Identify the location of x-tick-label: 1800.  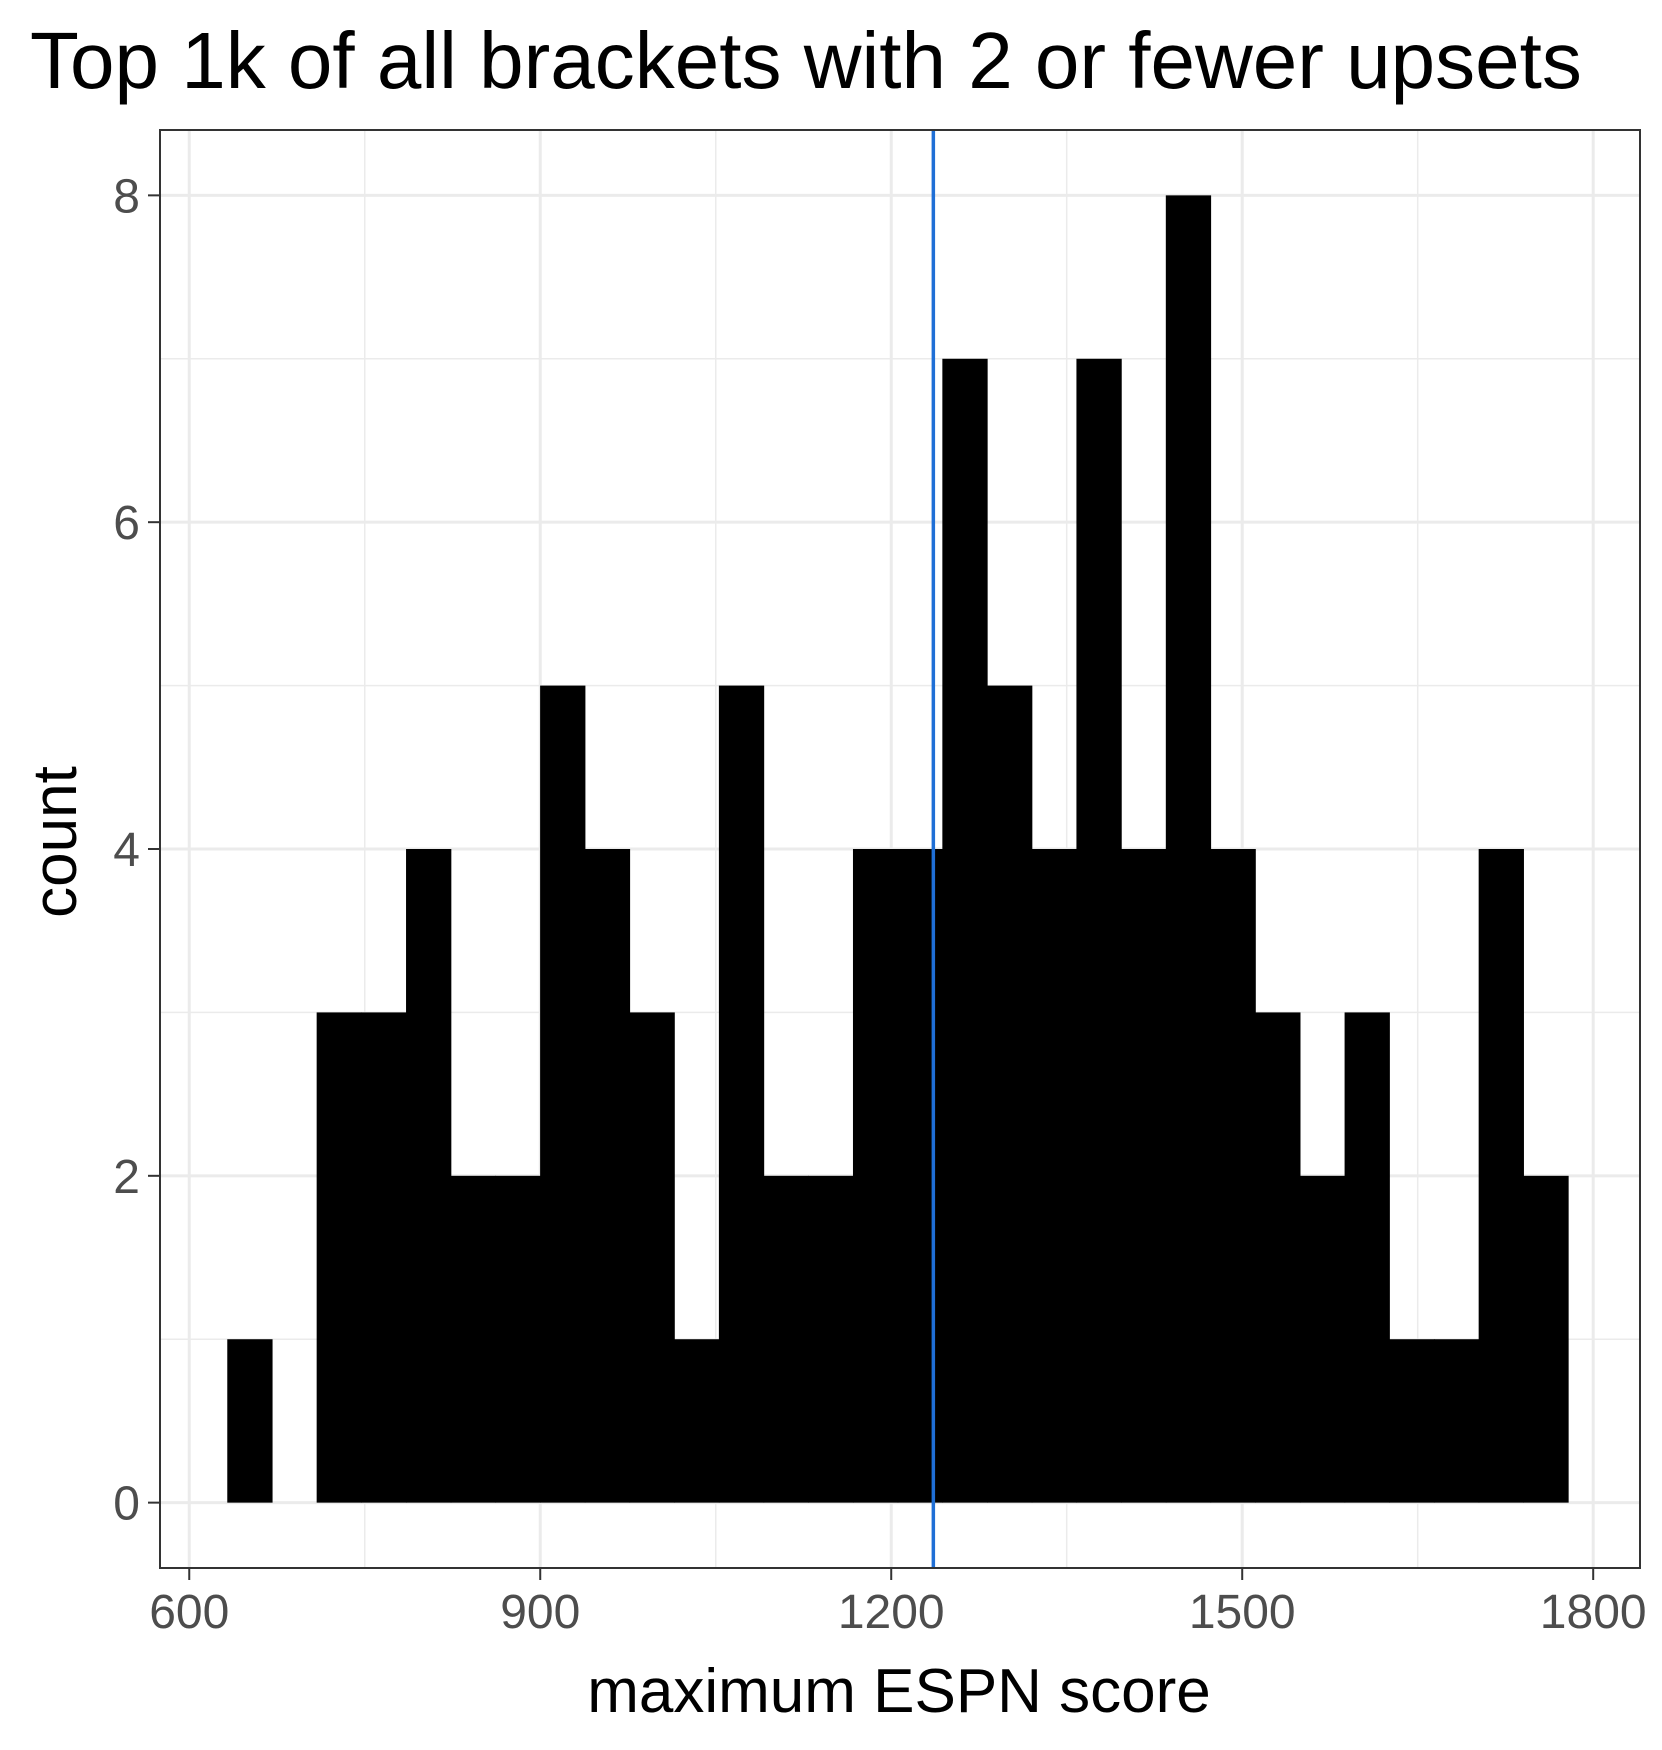
(1593, 1612).